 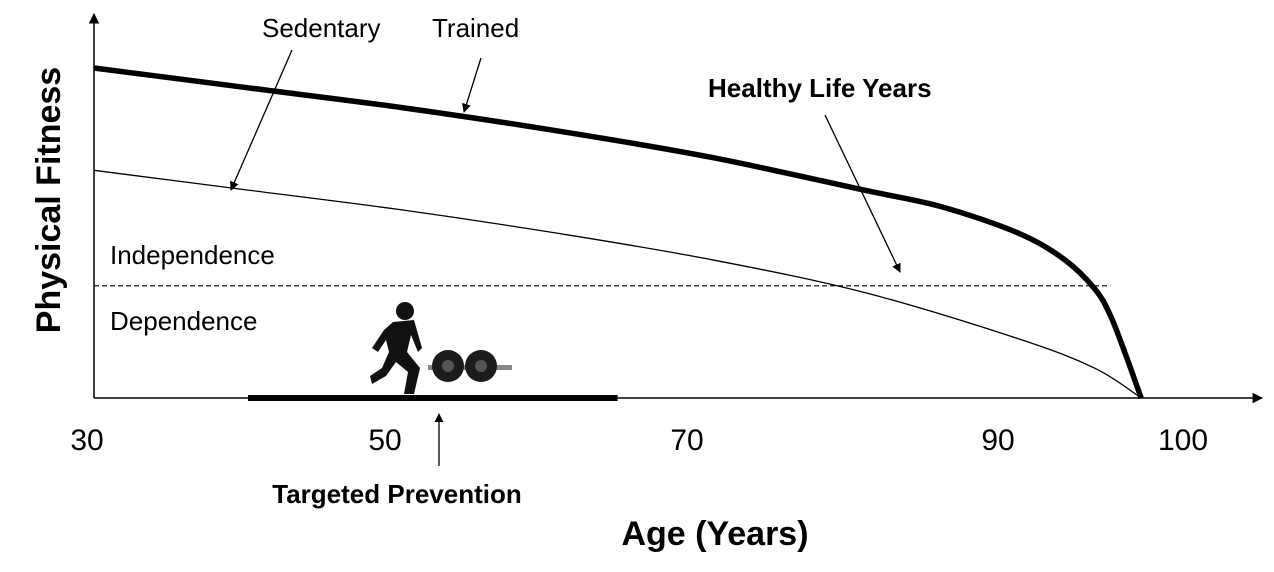 I want to click on x-tick-label-90: 90, so click(x=997, y=440).